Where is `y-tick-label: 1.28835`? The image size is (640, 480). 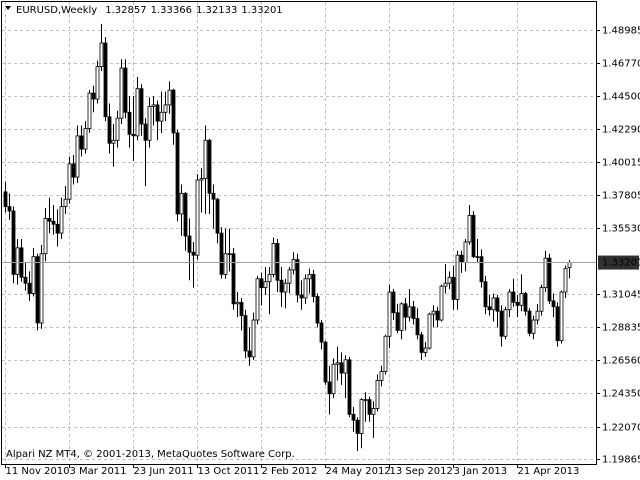
y-tick-label: 1.28835 is located at coordinates (621, 328).